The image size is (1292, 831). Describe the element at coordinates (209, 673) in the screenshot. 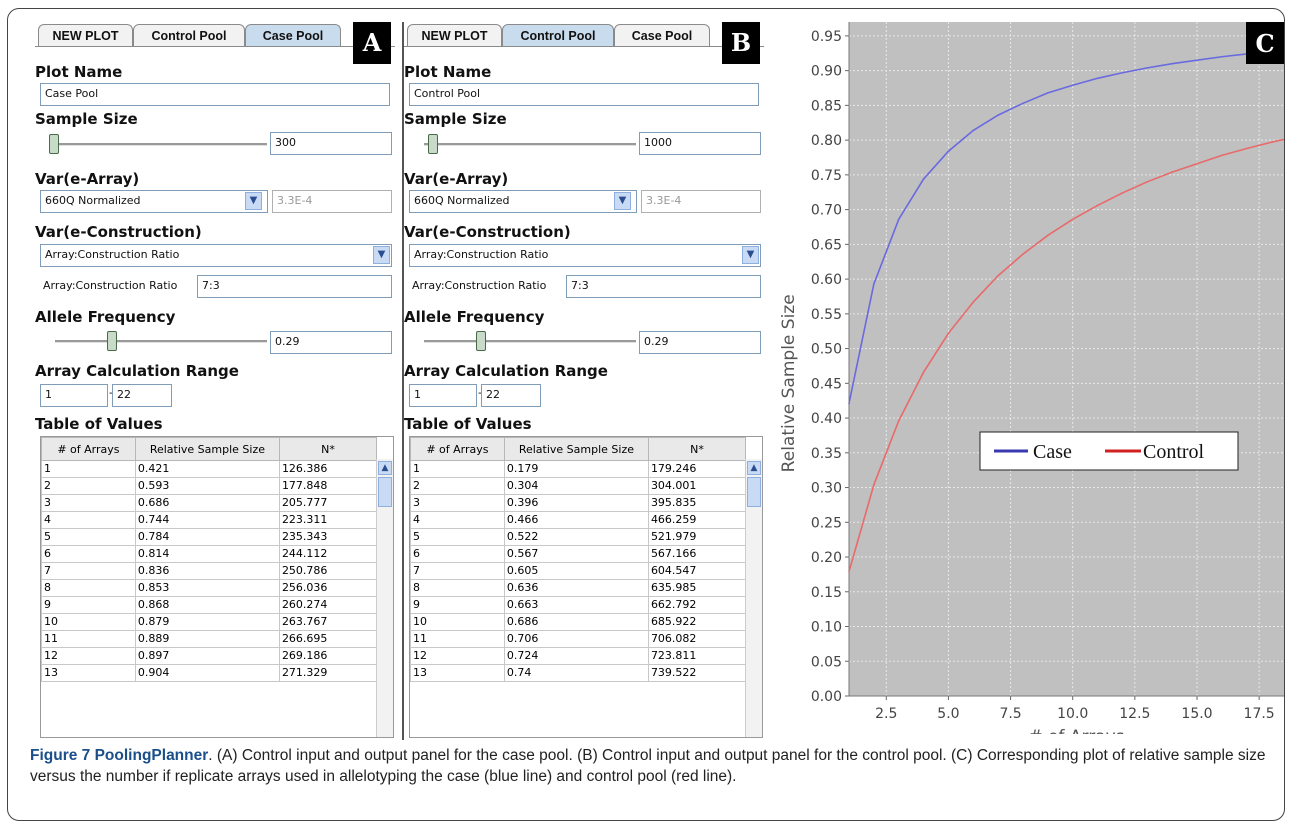

I see `table-row: 13 0.904 271.329` at that location.